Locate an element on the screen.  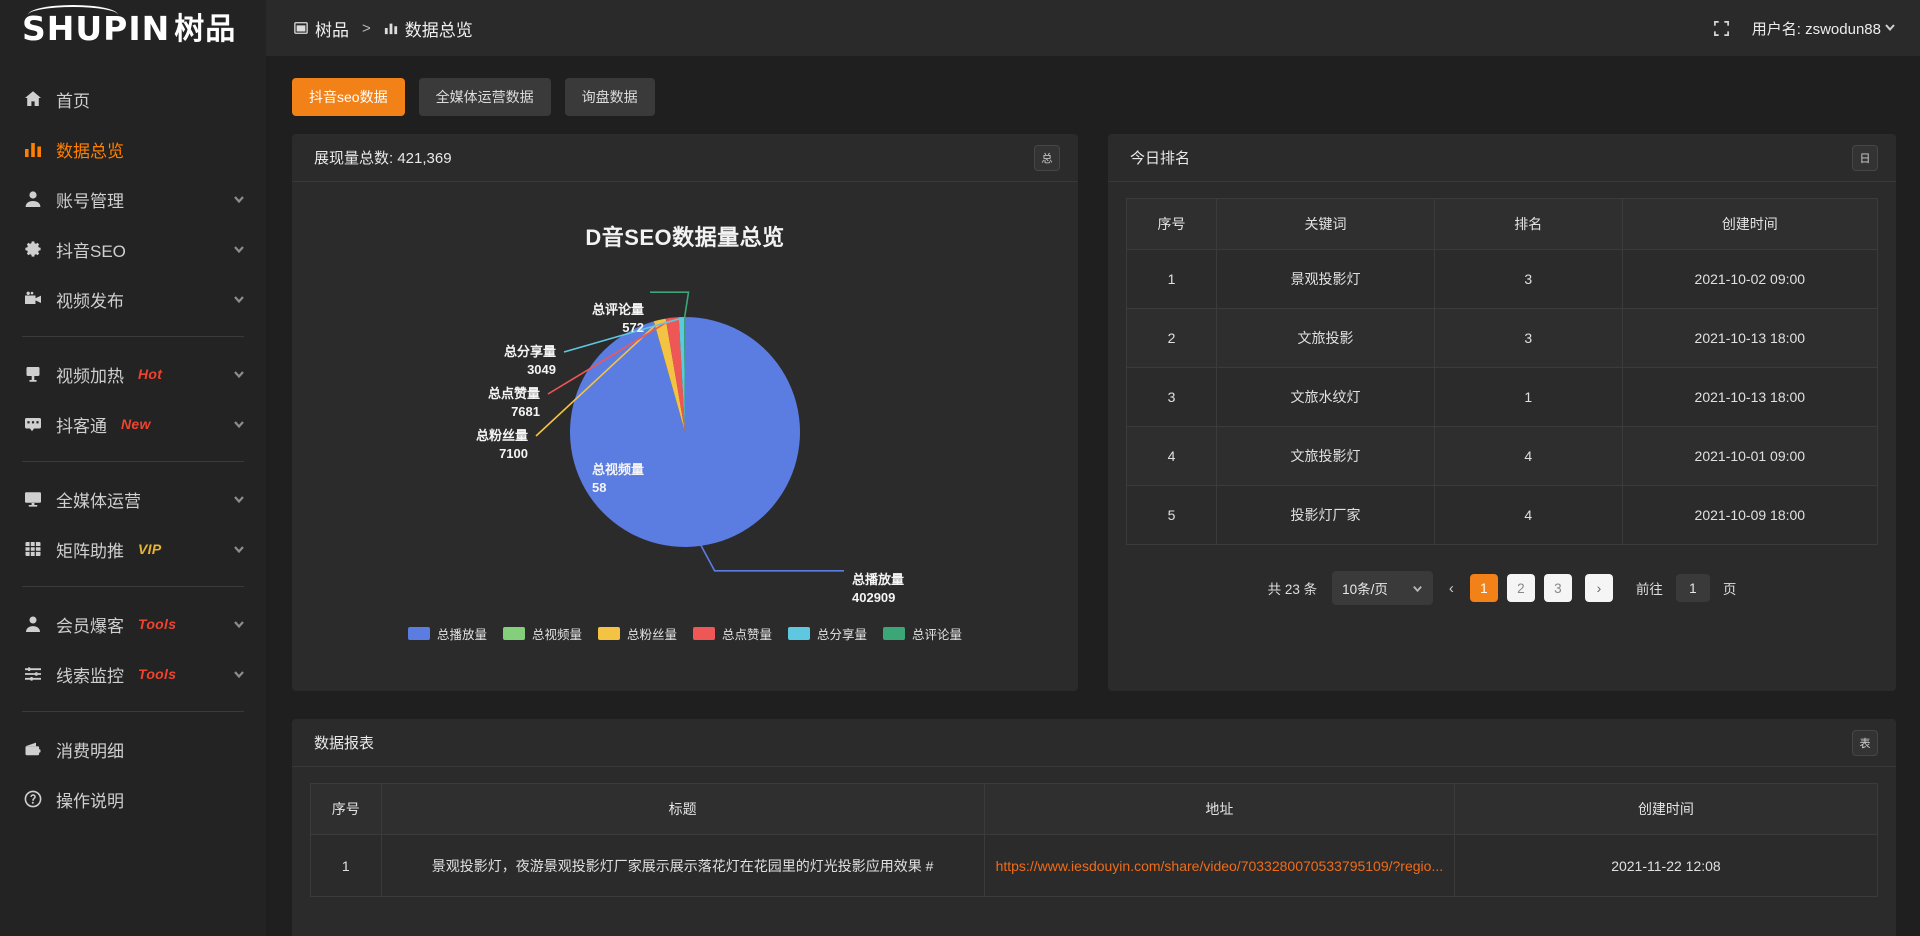
legend-label: 总粉丝量 is located at coordinates (651, 635).